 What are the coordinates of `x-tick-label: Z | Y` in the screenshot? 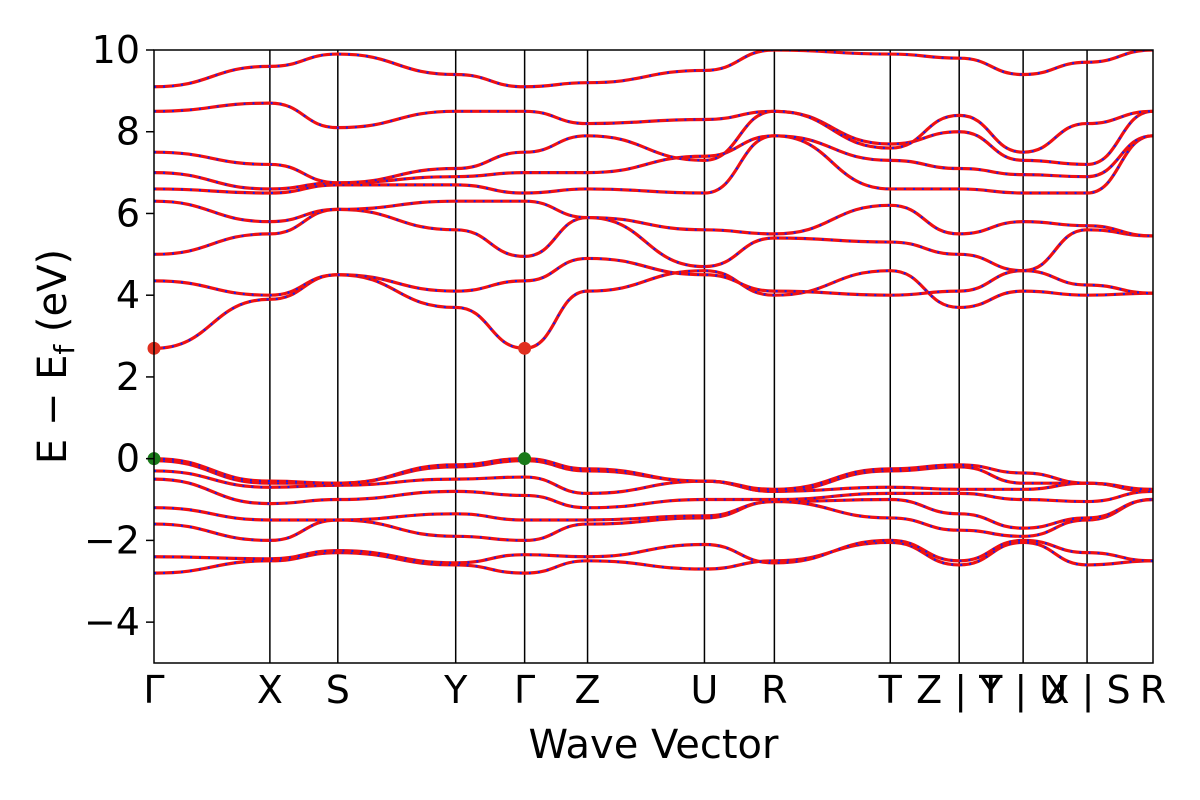 It's located at (959, 690).